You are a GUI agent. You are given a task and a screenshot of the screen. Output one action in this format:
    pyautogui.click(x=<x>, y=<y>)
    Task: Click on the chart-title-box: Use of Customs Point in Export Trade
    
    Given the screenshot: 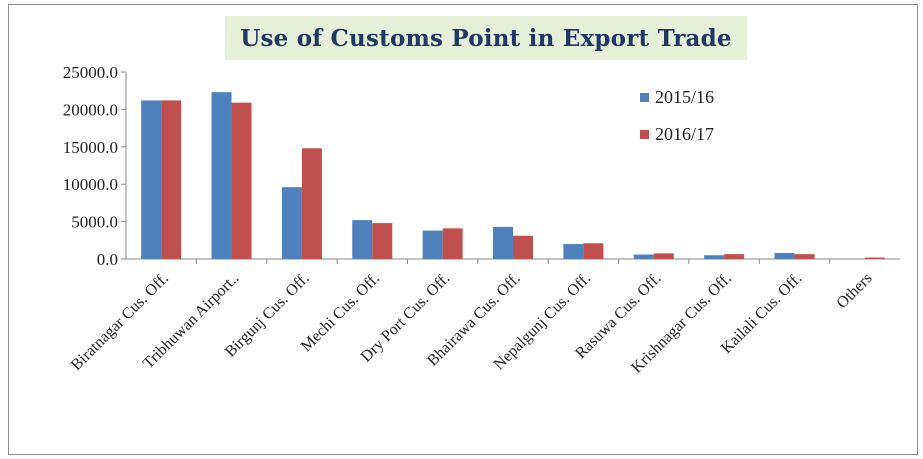 What is the action you would take?
    pyautogui.click(x=486, y=38)
    